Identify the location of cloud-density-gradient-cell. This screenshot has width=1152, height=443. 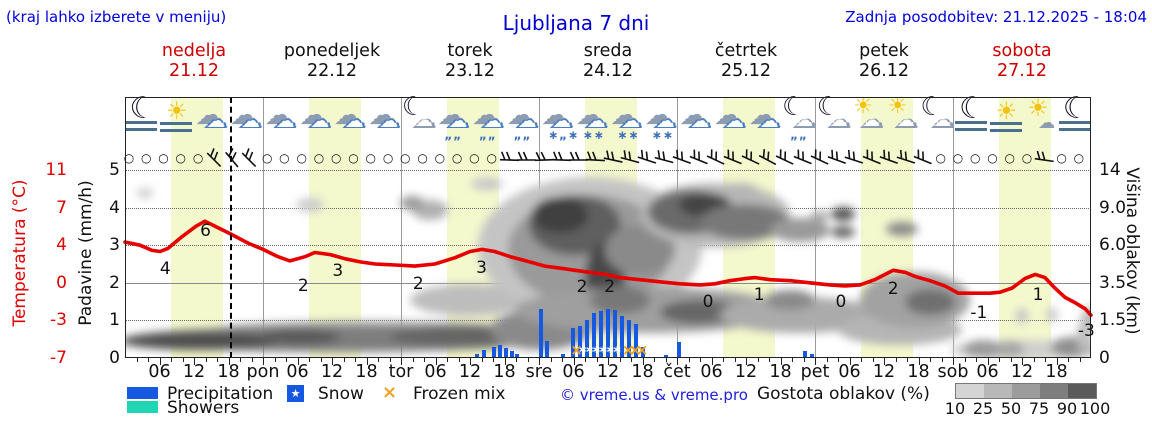
(1082, 391).